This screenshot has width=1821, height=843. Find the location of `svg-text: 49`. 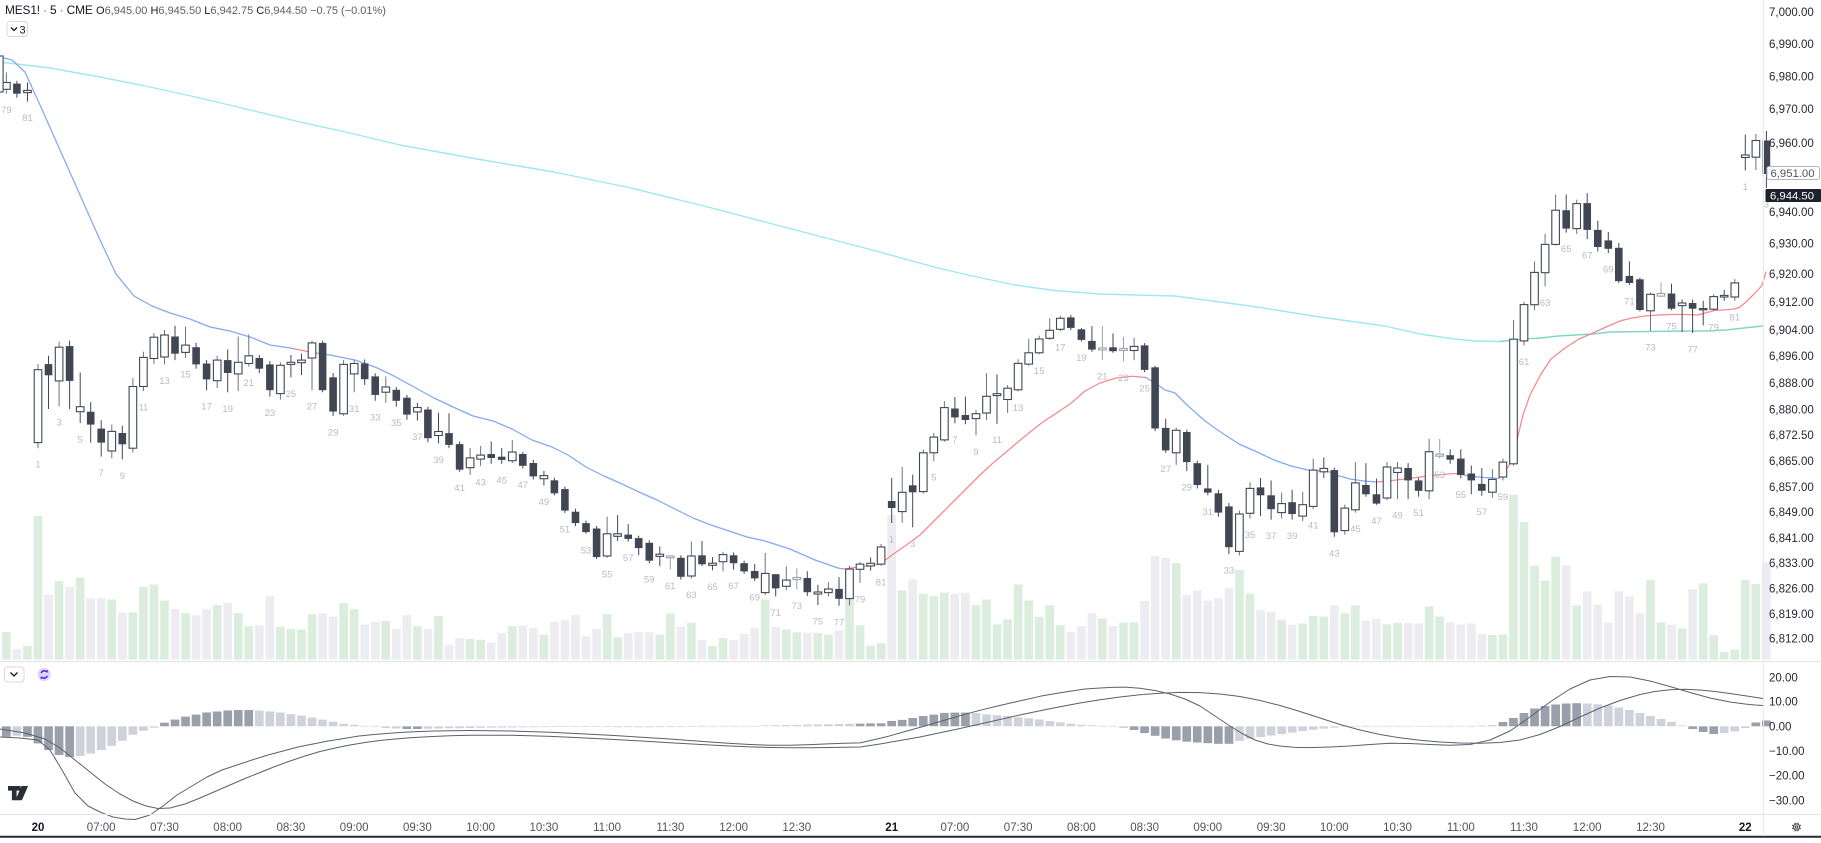

svg-text: 49 is located at coordinates (544, 502).